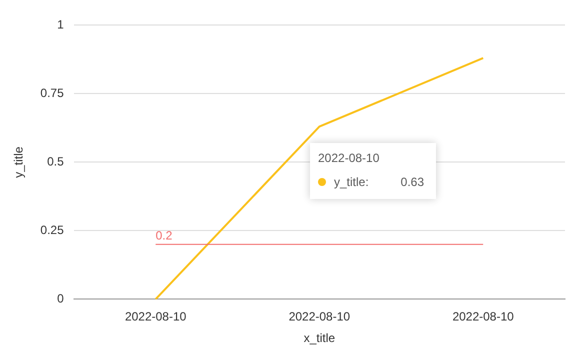 This screenshot has height=358, width=583. What do you see at coordinates (349, 158) in the screenshot?
I see `annotation: 2022-08-10` at bounding box center [349, 158].